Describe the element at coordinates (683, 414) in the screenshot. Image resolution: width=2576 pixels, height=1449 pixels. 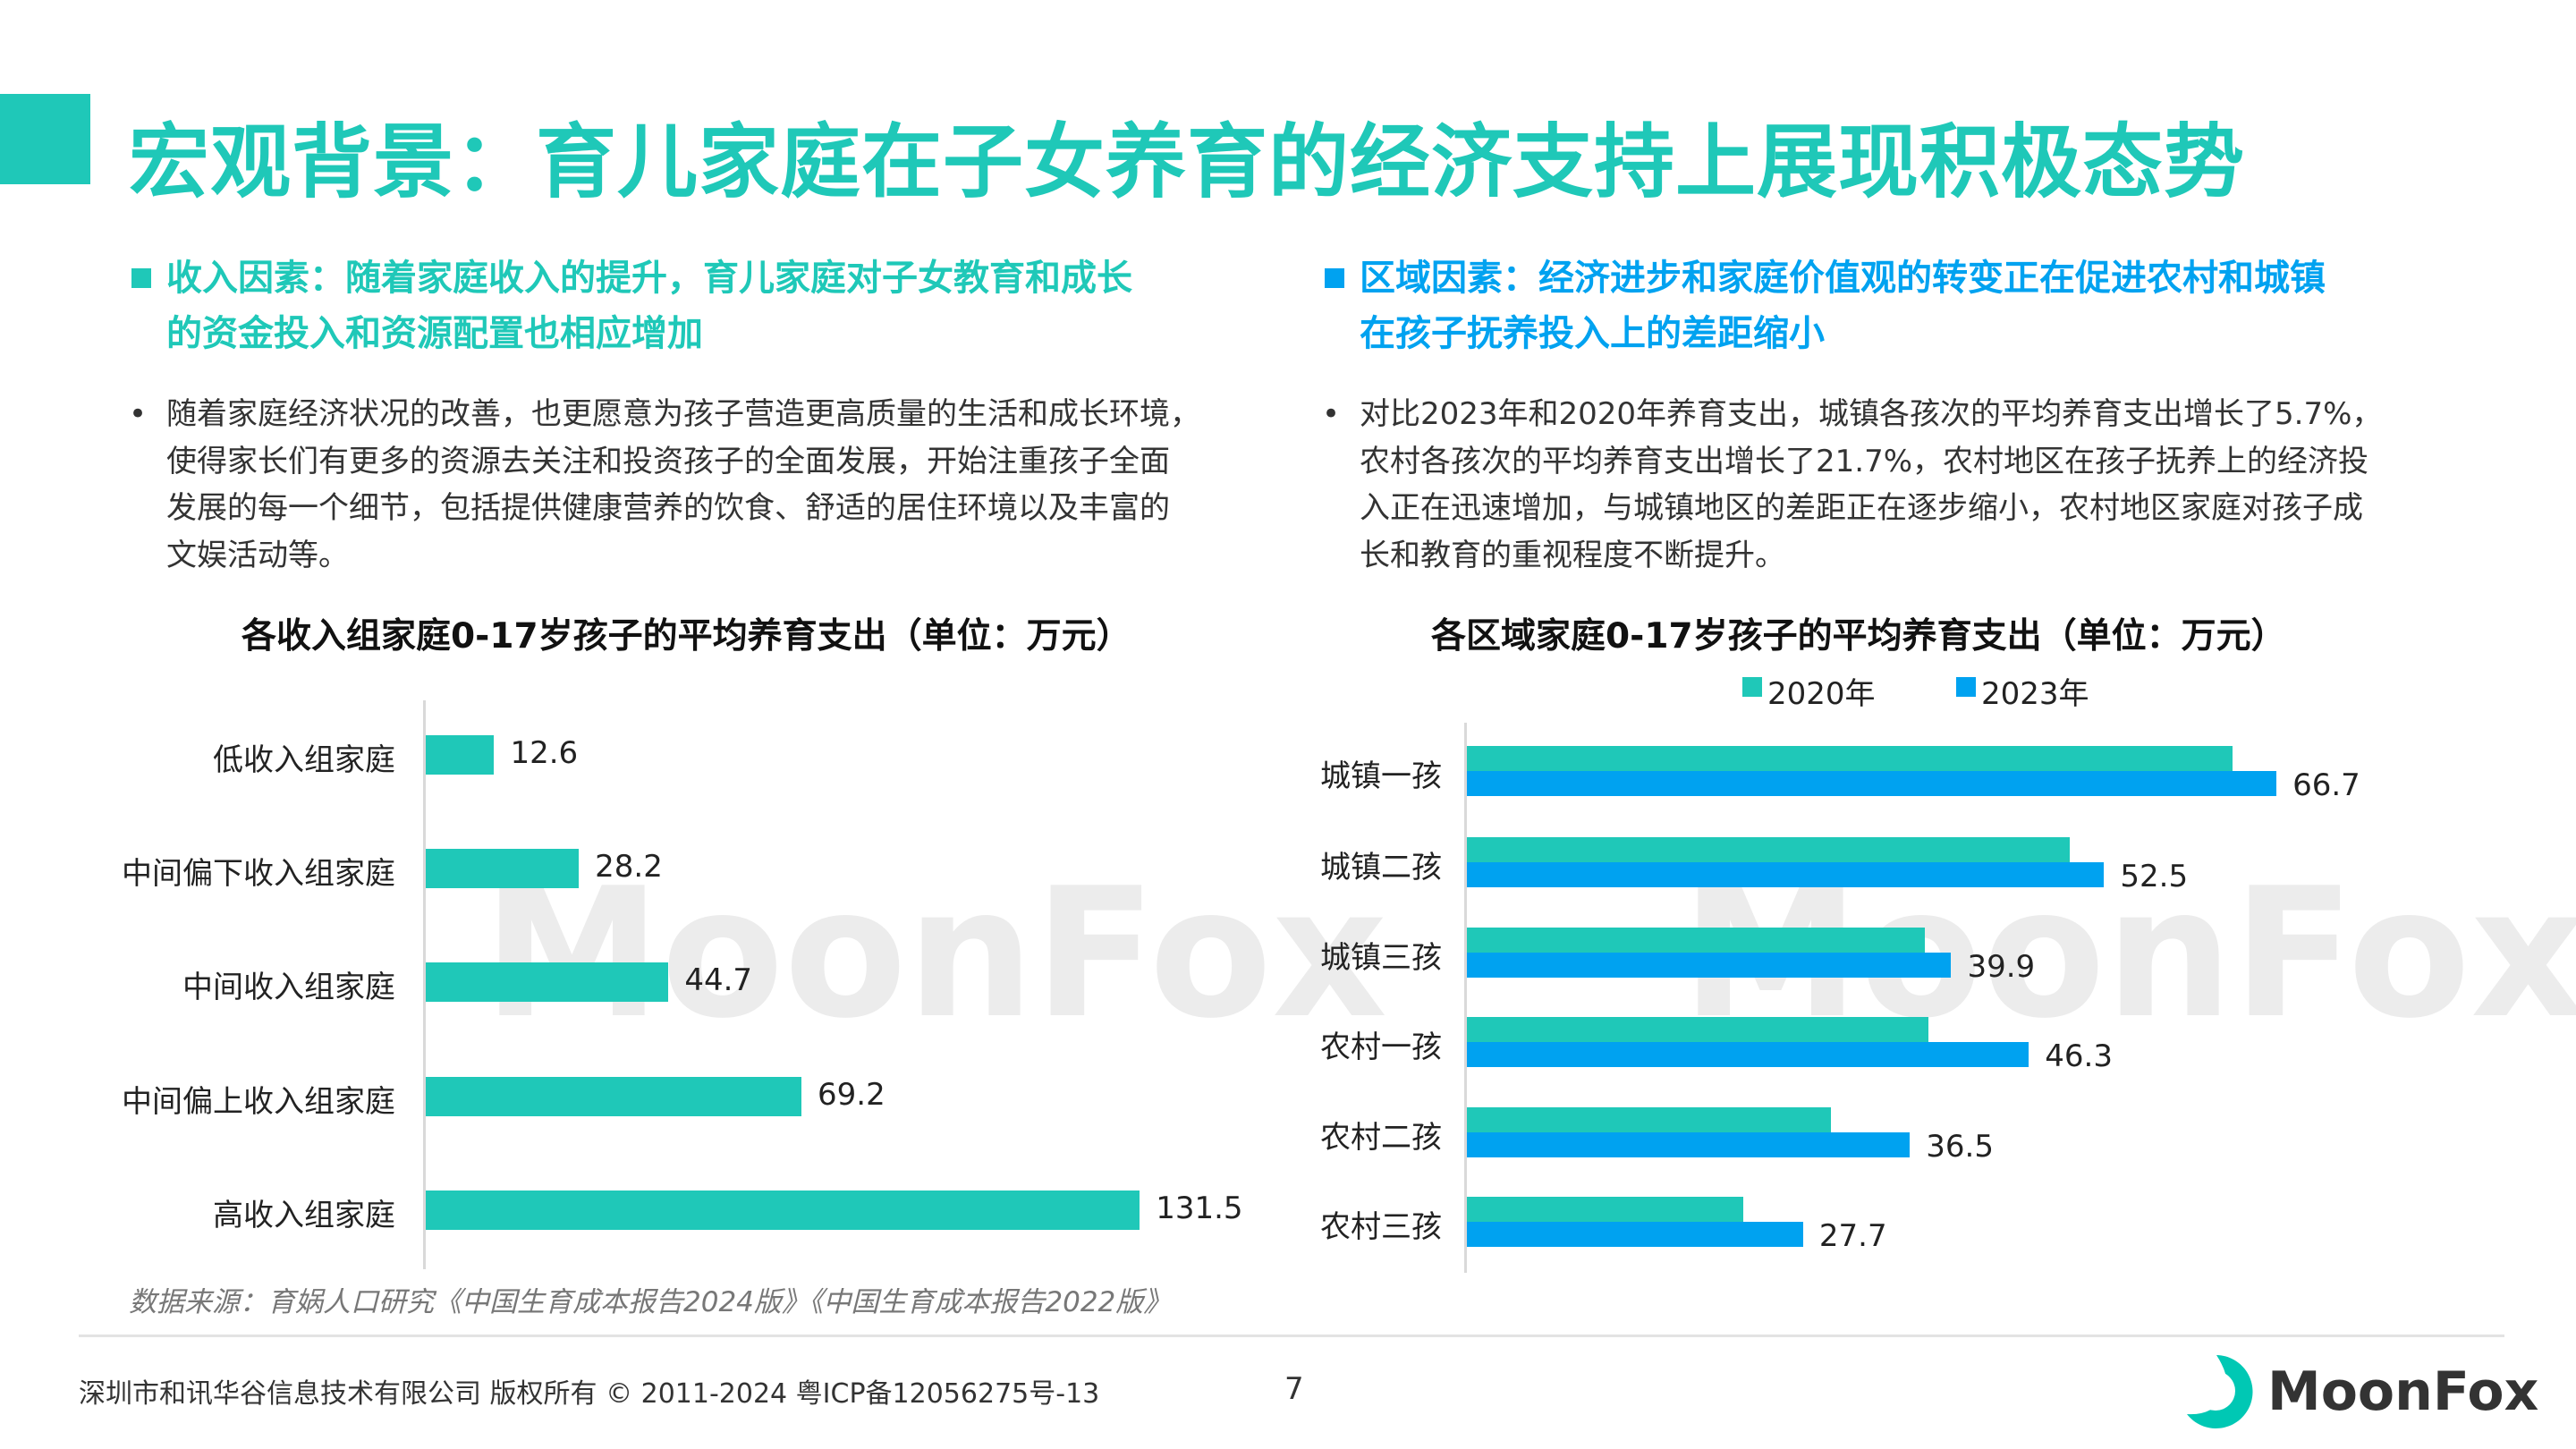
I see `body-line: 随着家庭经济状况的改善，也更愿意为孩子营造更高质量的生活和成长环境，` at that location.